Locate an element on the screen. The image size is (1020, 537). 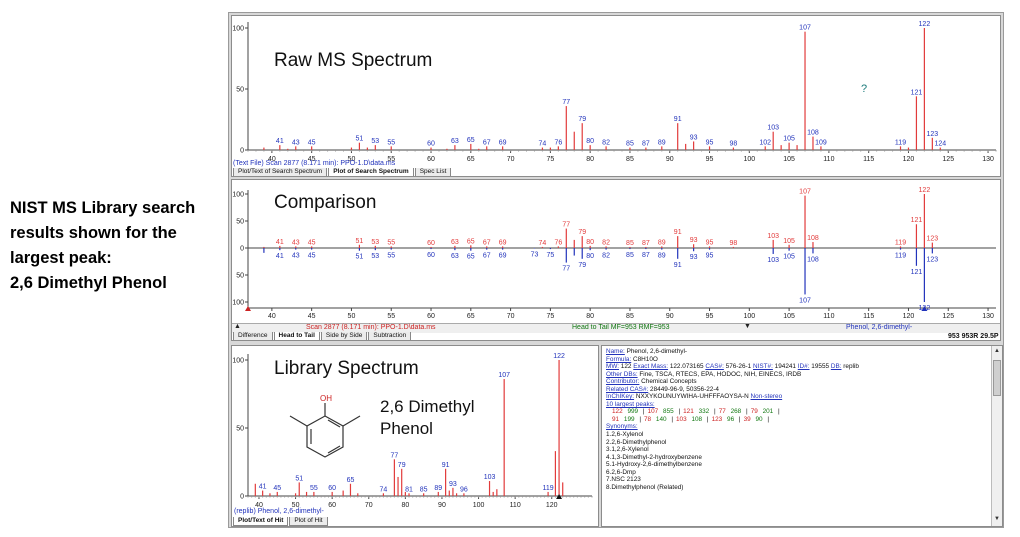
peak-label: 122 is located at coordinates (925, 24).